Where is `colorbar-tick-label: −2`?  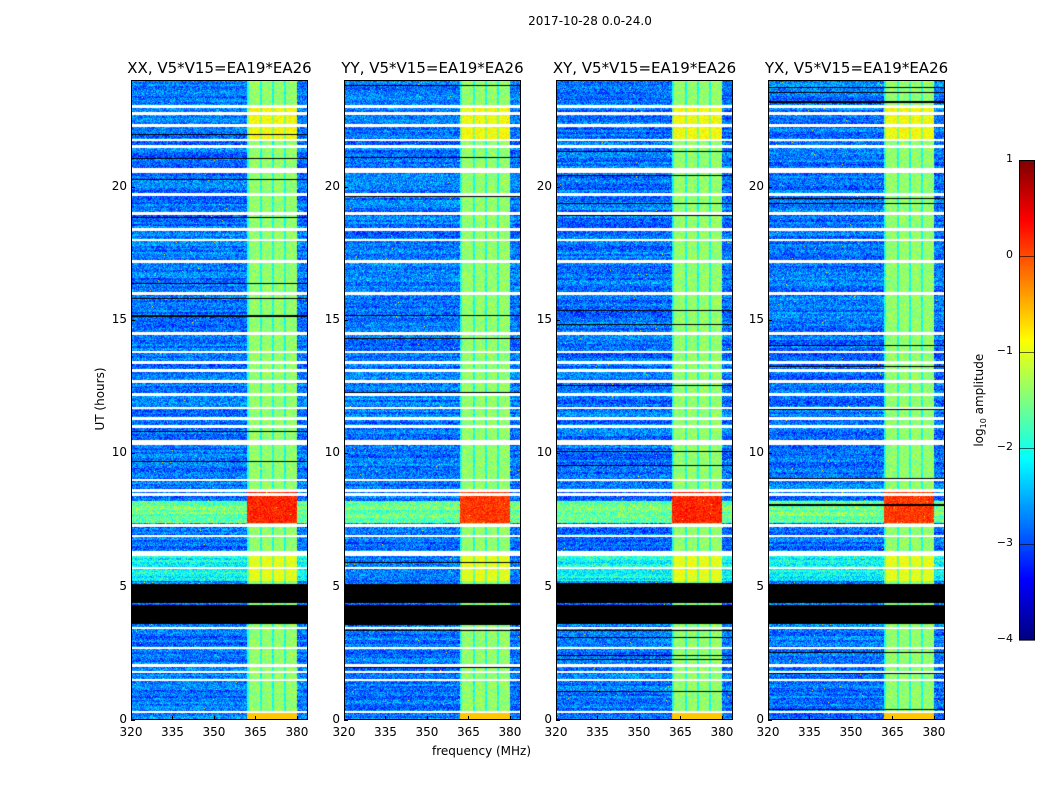 colorbar-tick-label: −2 is located at coordinates (1004, 446).